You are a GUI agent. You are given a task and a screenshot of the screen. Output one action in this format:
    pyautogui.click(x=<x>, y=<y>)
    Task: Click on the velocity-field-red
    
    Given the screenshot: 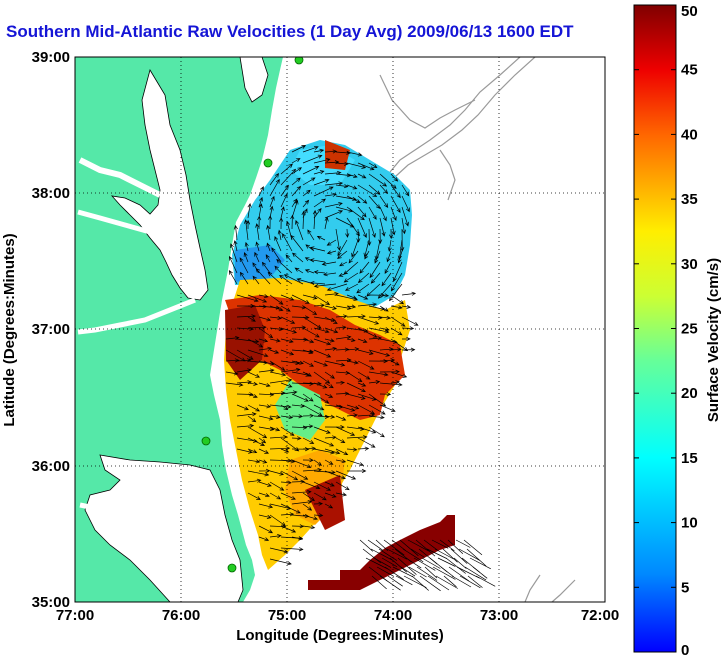 What is the action you would take?
    pyautogui.click(x=315, y=357)
    